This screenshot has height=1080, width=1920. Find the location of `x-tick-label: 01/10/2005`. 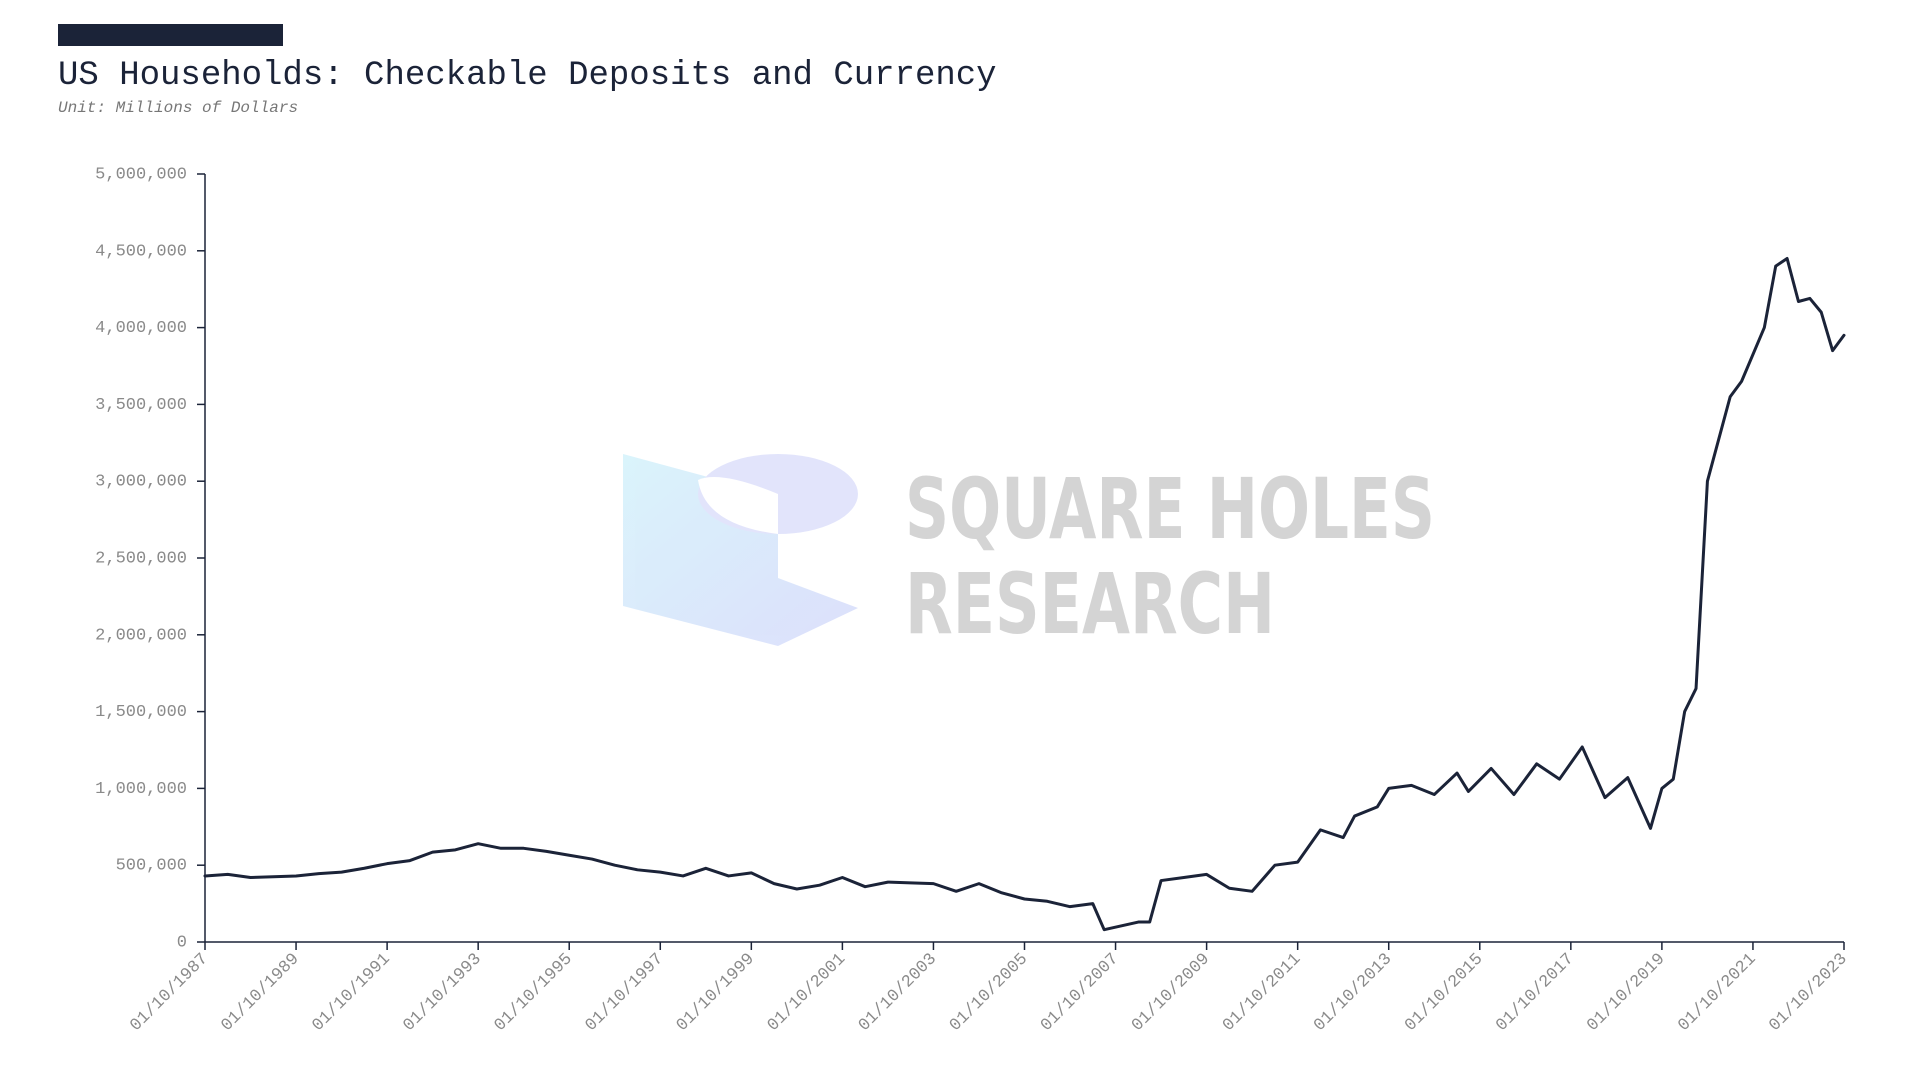

x-tick-label: 01/10/2005 is located at coordinates (989, 993).